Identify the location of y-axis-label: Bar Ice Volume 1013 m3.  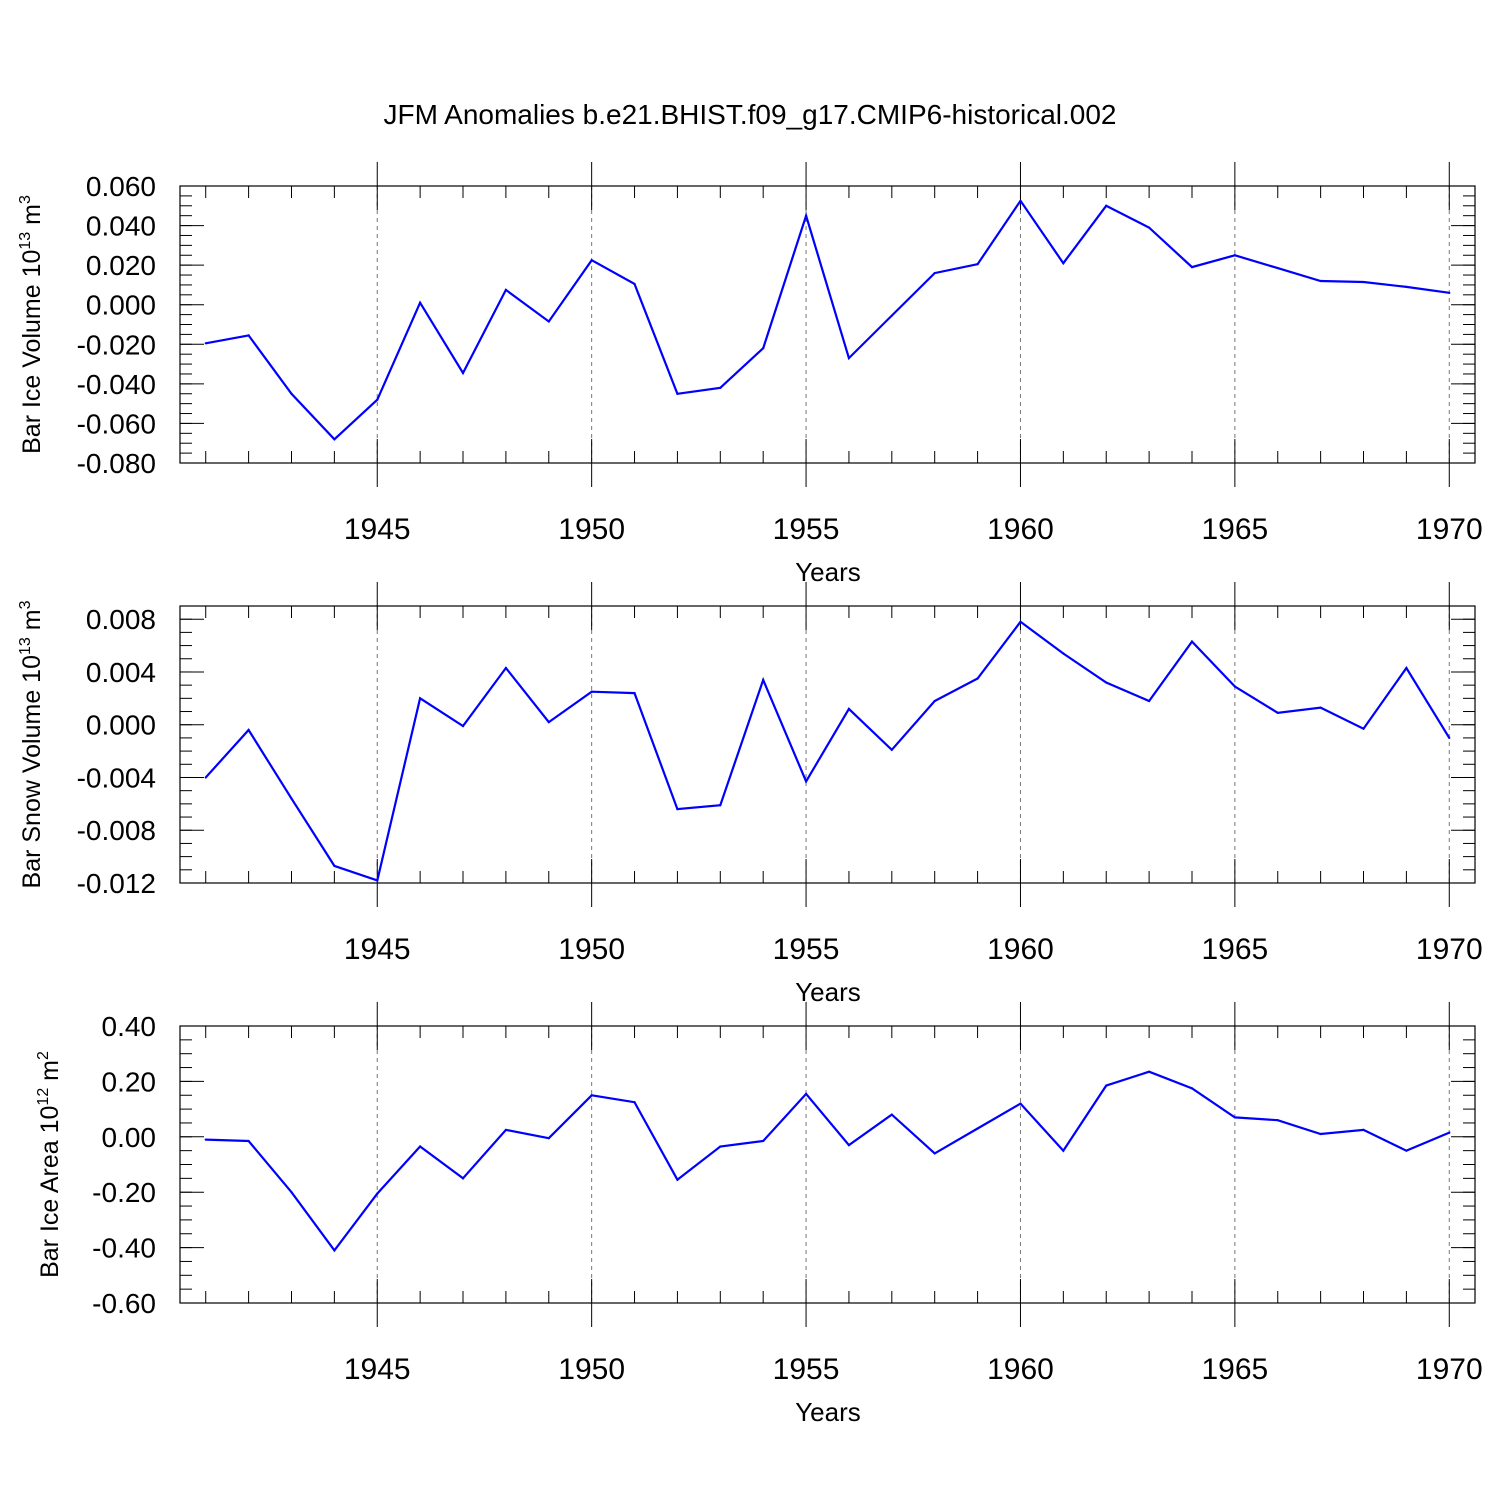
(31, 324).